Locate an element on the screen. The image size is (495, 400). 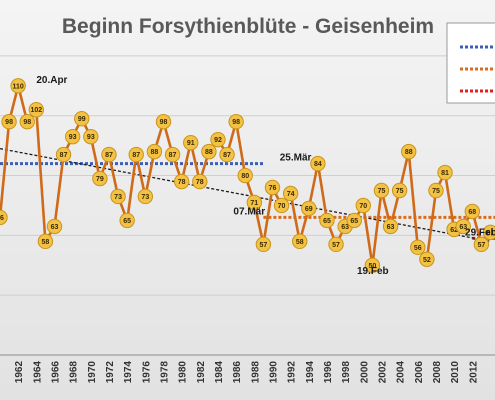
data-label: 50 is located at coordinates (372, 266).